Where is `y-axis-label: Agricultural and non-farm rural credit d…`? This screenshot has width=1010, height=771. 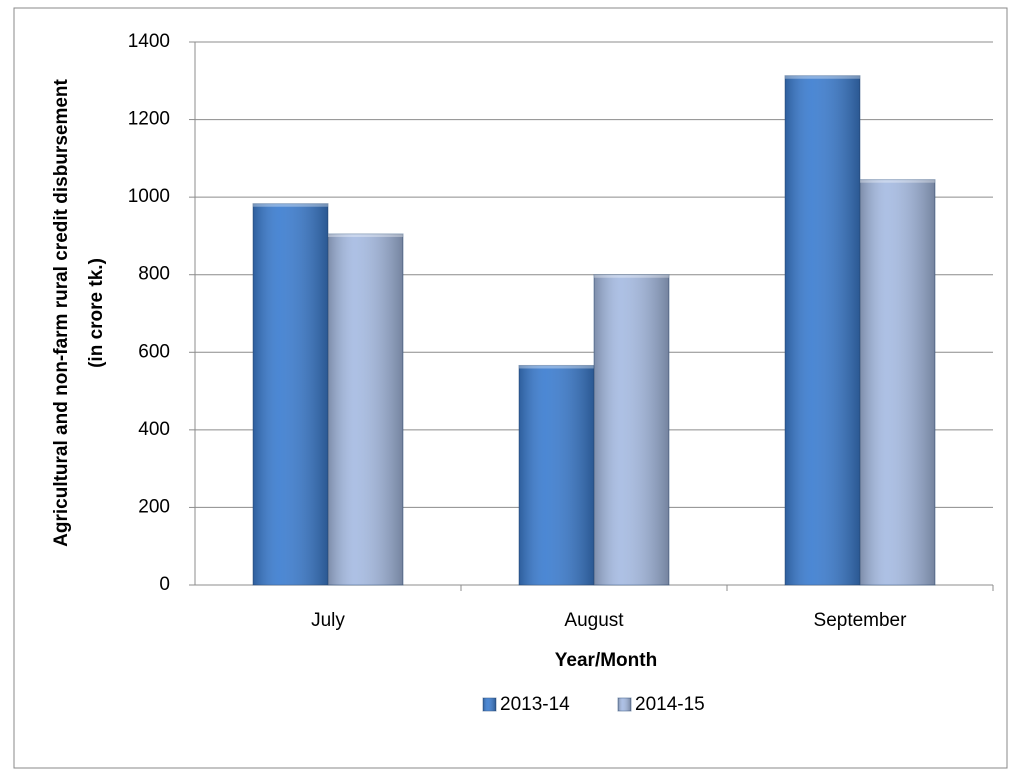
y-axis-label: Agricultural and non-farm rural credit d… is located at coordinates (61, 312).